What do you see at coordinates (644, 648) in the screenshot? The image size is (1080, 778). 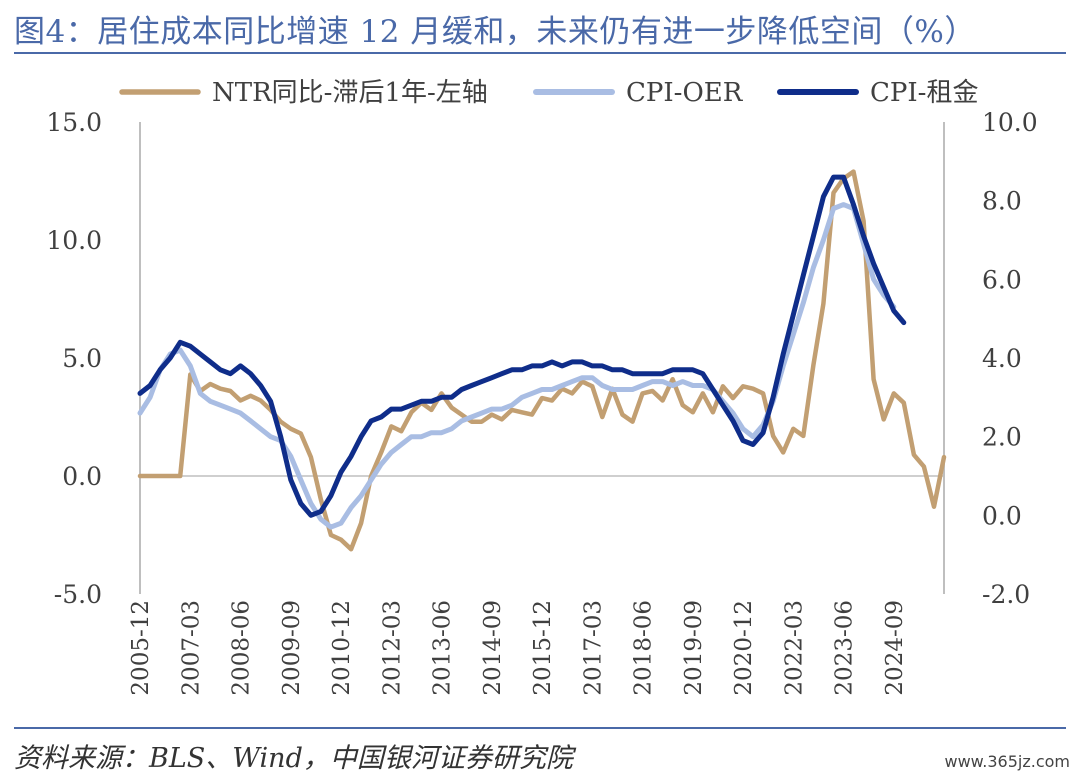 I see `x-tick-label: 2018-06` at bounding box center [644, 648].